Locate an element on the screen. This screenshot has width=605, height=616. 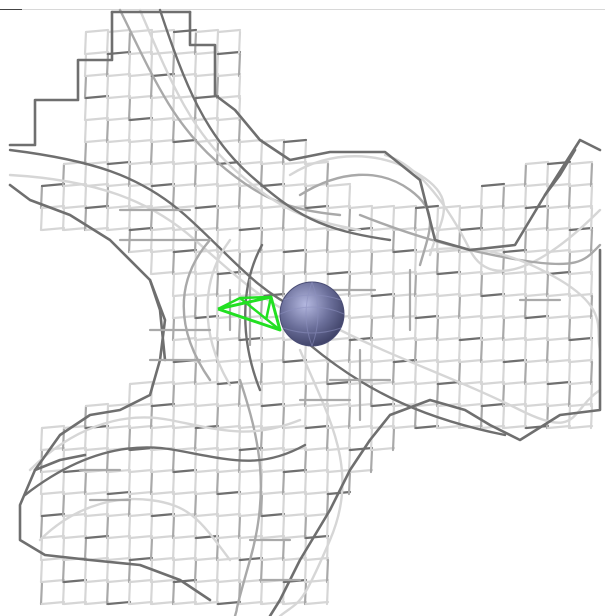
atom-sphere is located at coordinates (312, 314).